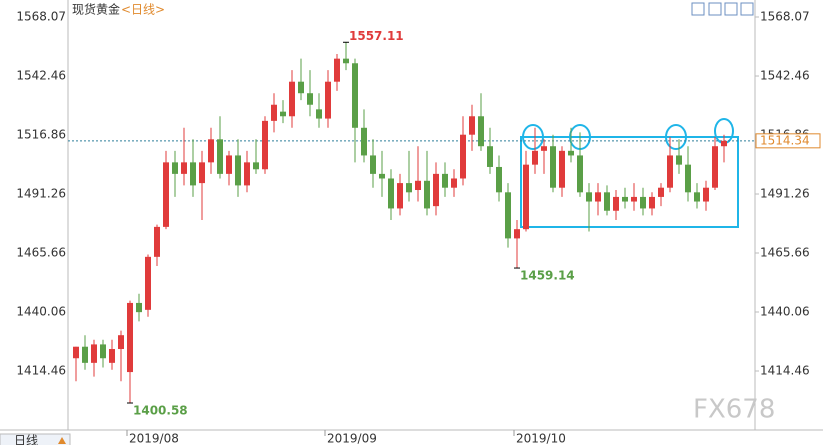 This screenshot has width=823, height=445. What do you see at coordinates (41, 371) in the screenshot?
I see `y-tick-label: 1414.46` at bounding box center [41, 371].